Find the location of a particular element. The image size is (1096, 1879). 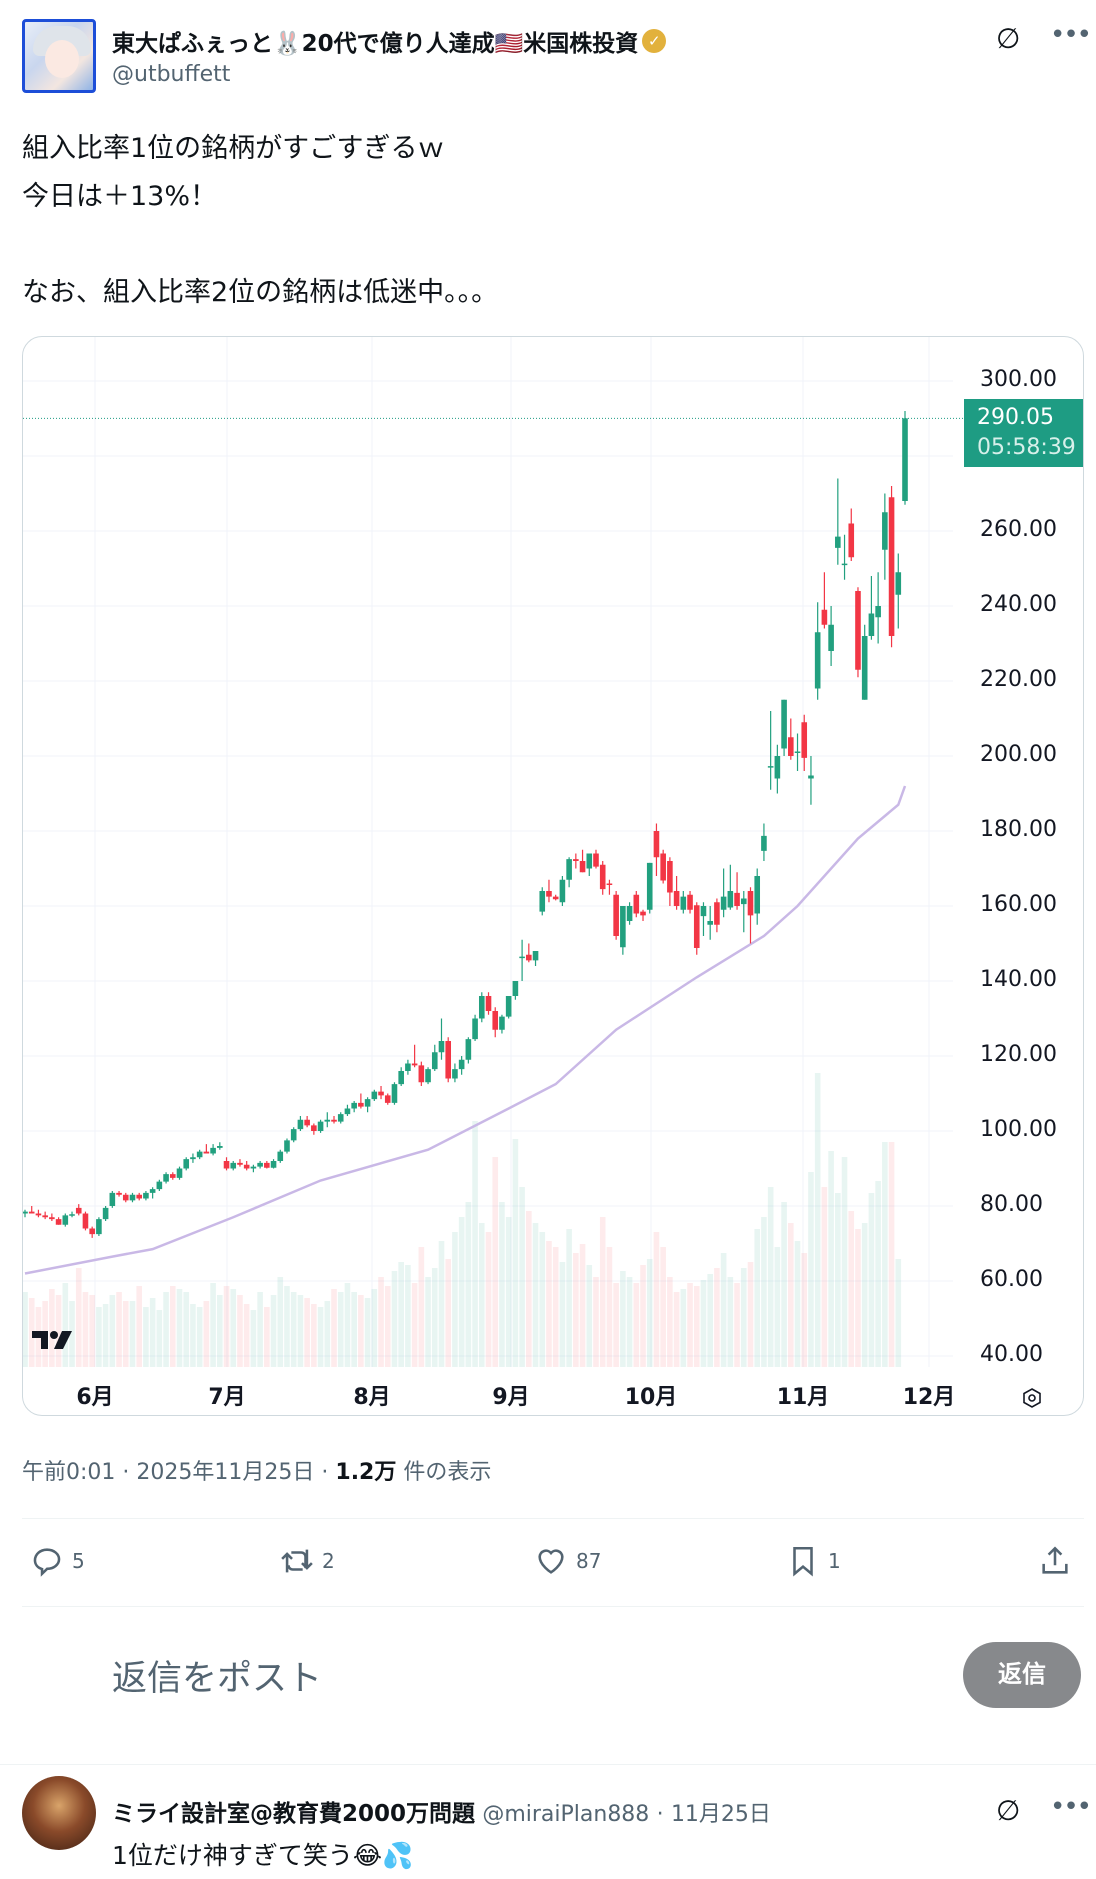

reply-button: 5 is located at coordinates (57, 1561).